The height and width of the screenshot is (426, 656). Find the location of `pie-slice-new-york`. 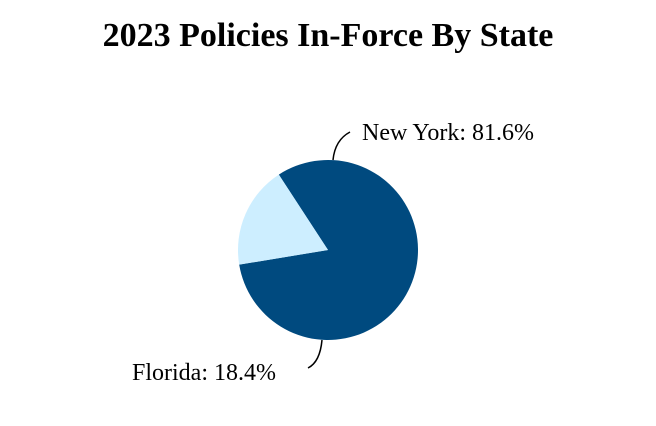

pie-slice-new-york is located at coordinates (329, 249).